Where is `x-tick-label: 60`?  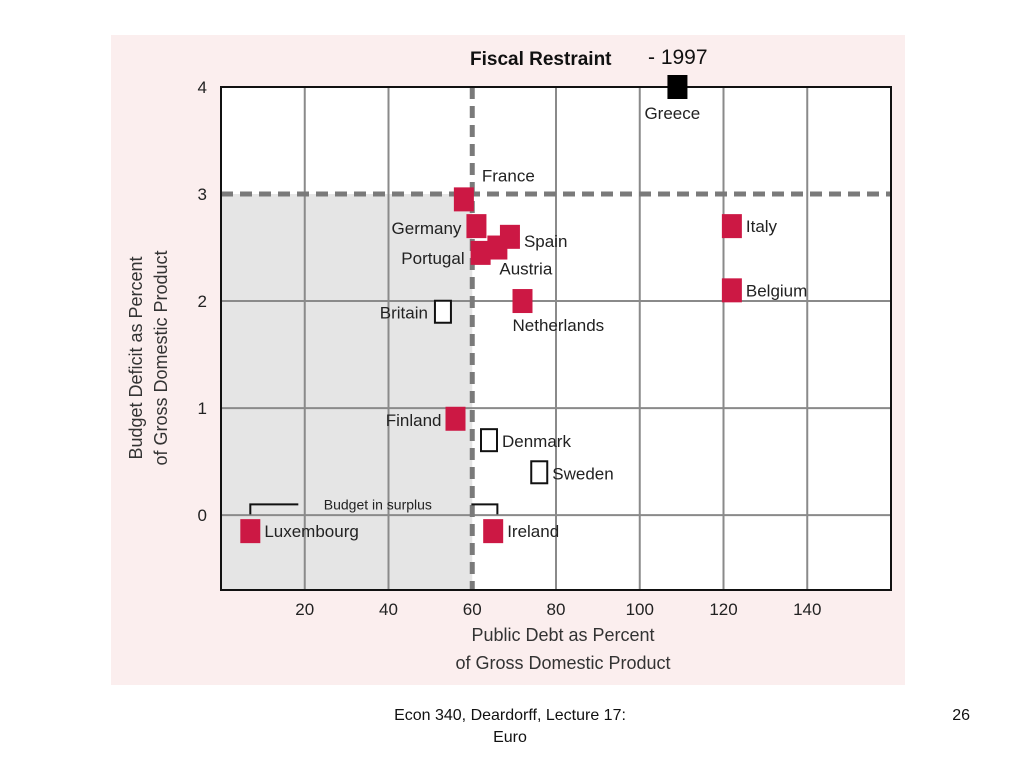 x-tick-label: 60 is located at coordinates (472, 609).